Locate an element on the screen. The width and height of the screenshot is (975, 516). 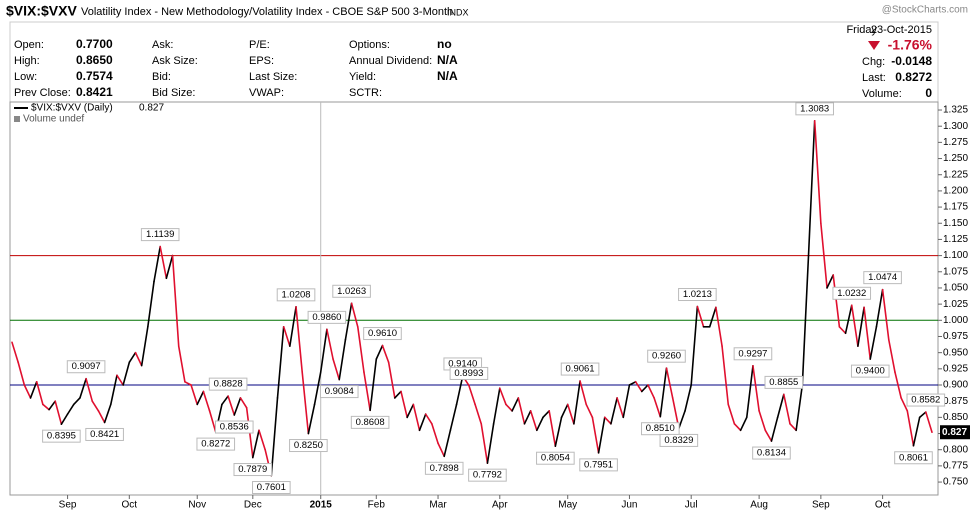
date: 23-Oct-2015 is located at coordinates (901, 30).